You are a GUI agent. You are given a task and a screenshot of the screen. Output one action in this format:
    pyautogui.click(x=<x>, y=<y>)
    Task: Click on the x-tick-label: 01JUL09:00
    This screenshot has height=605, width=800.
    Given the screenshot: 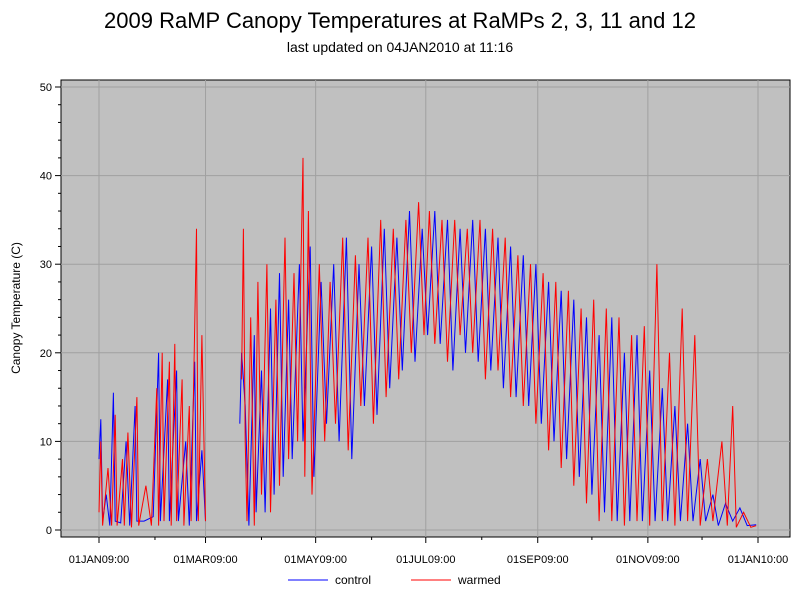 What is the action you would take?
    pyautogui.click(x=425, y=560)
    